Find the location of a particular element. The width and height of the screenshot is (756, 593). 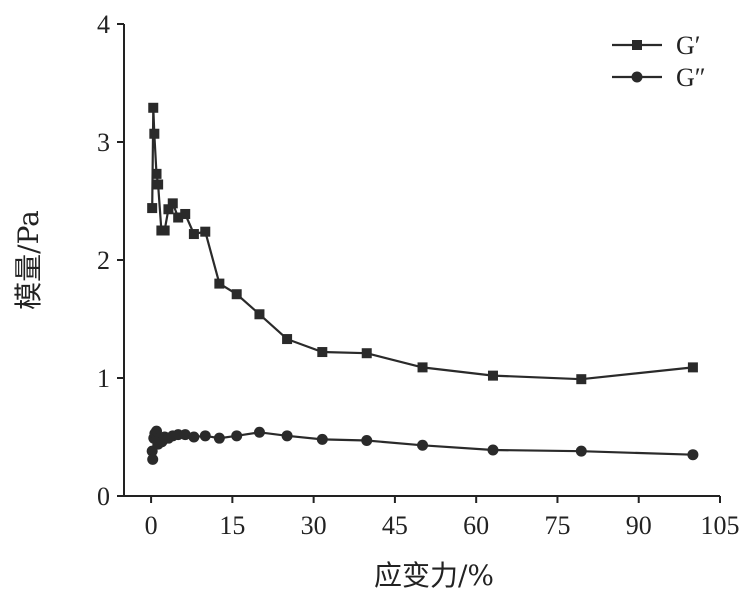

y-tick-label: 1 is located at coordinates (103, 378).